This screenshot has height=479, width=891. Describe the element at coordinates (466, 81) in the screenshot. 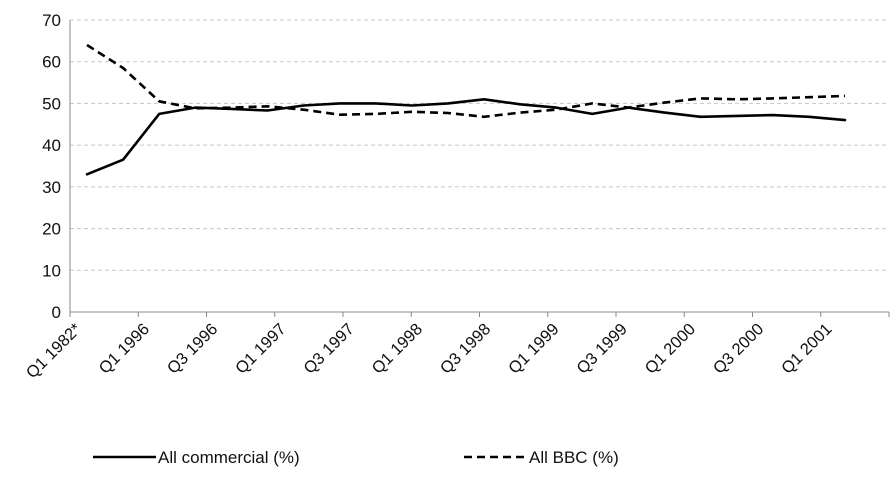

I see `series-line-bbc` at that location.